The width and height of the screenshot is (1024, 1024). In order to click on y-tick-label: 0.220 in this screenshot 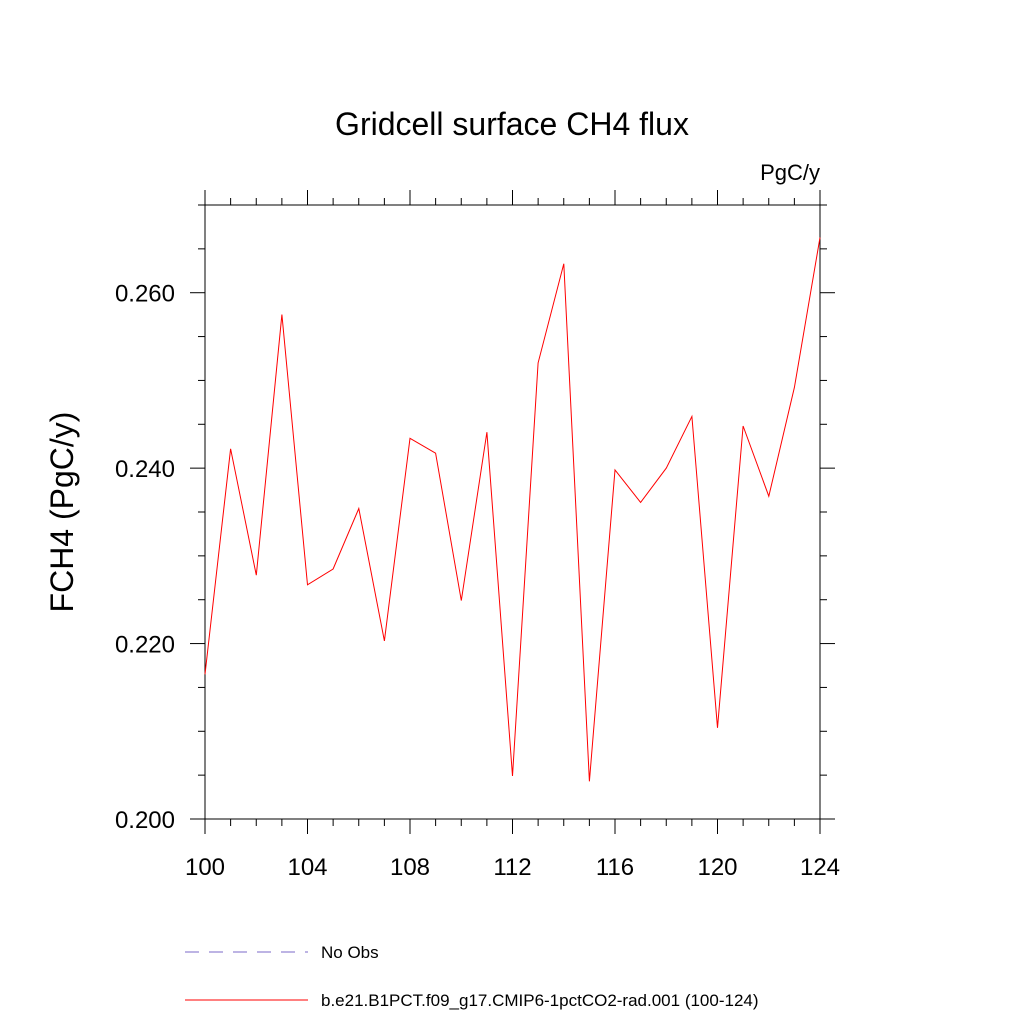, I will do `click(145, 645)`.